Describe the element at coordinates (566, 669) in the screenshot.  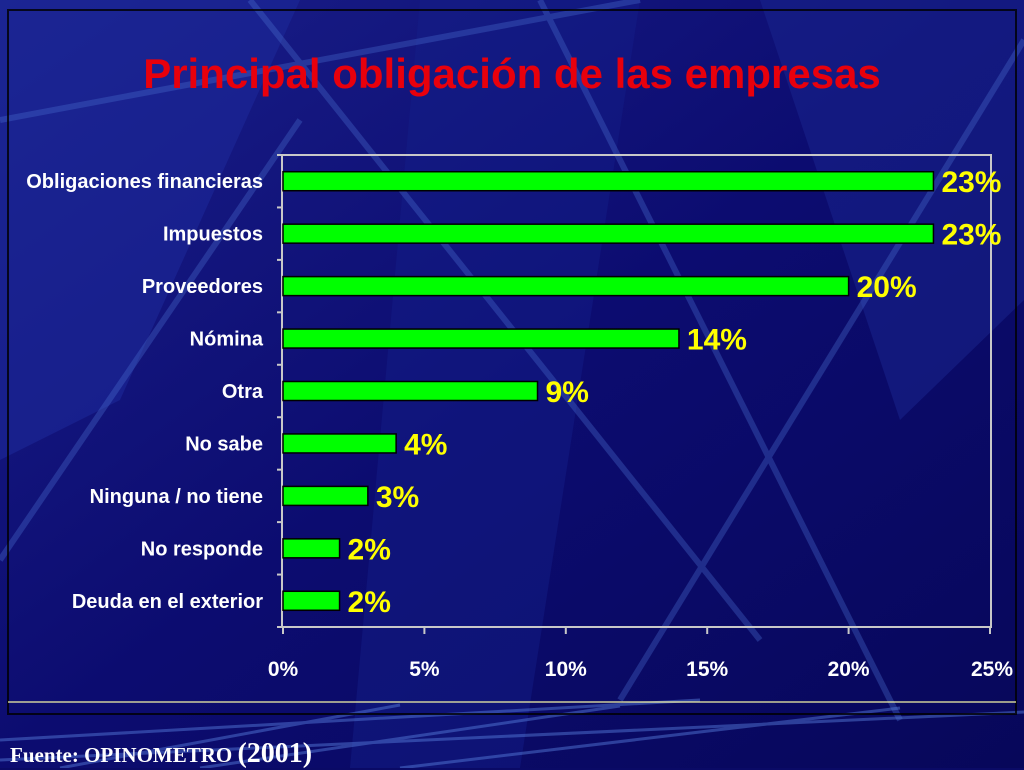
I see `x-tick-label: 10%` at that location.